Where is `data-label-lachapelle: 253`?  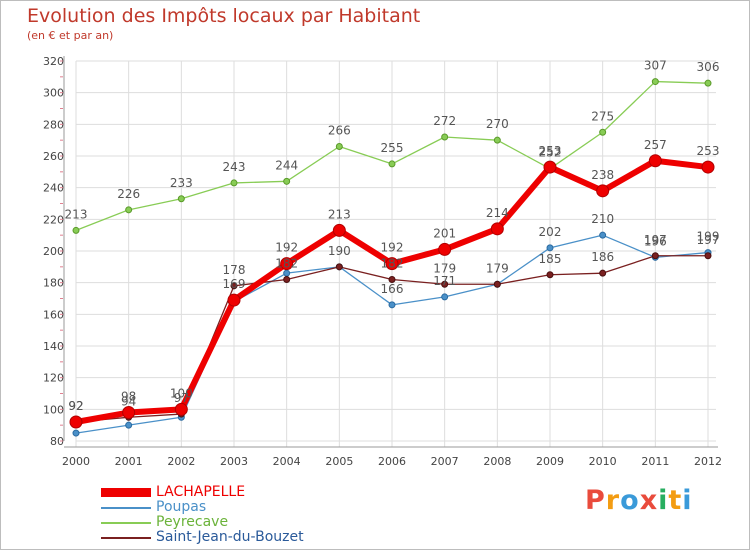
data-label-lachapelle: 253 is located at coordinates (550, 151).